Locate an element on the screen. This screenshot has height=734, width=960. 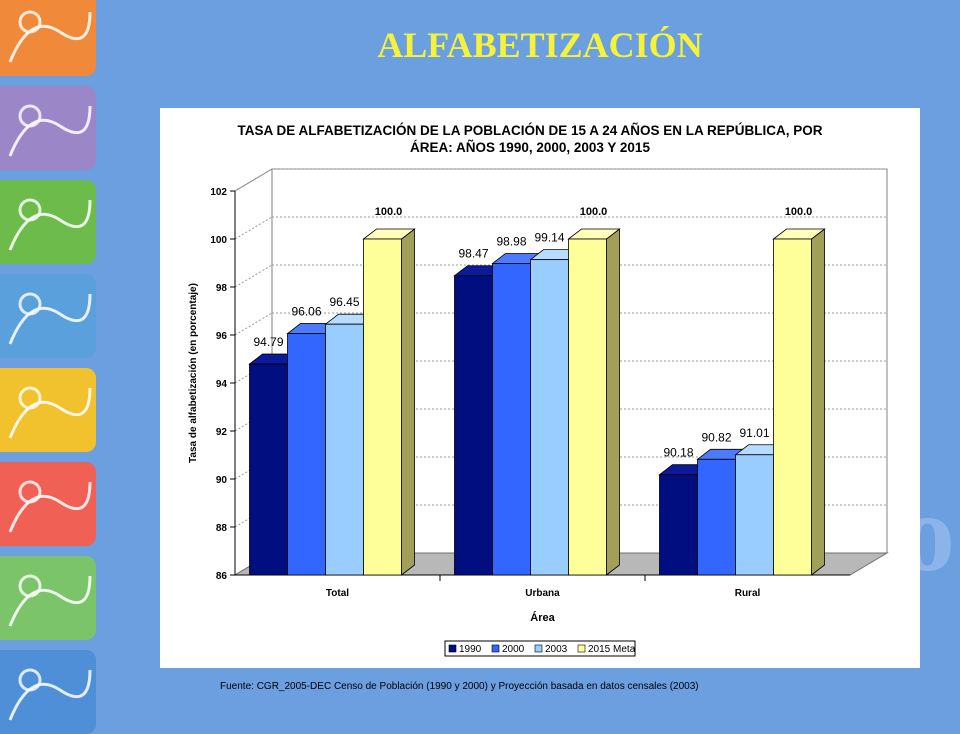
legend-entry: 2000 is located at coordinates (513, 649).